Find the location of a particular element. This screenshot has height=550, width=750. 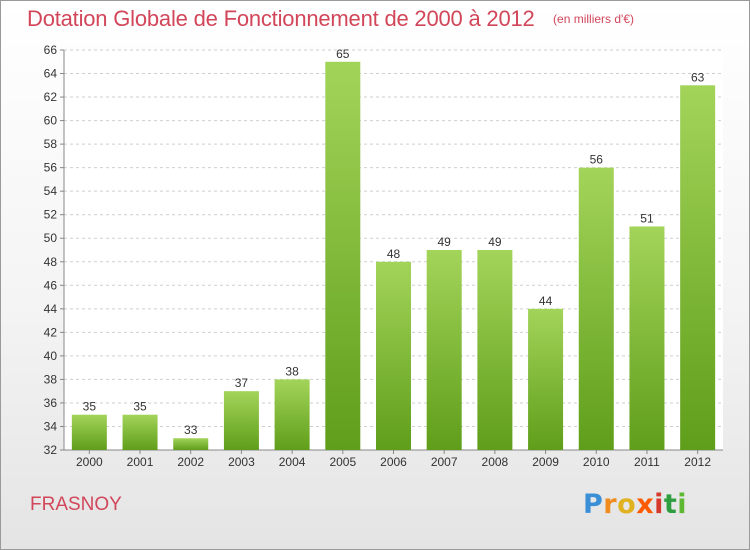

commune-name: FRASNOY is located at coordinates (76, 504).